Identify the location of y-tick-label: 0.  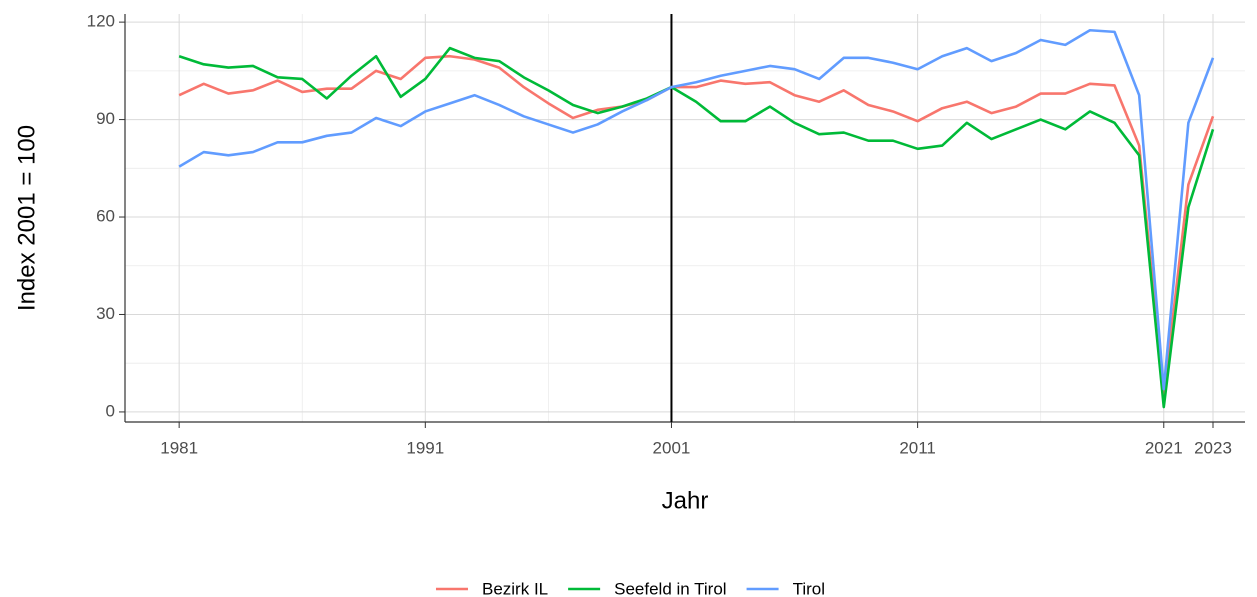
(110, 410).